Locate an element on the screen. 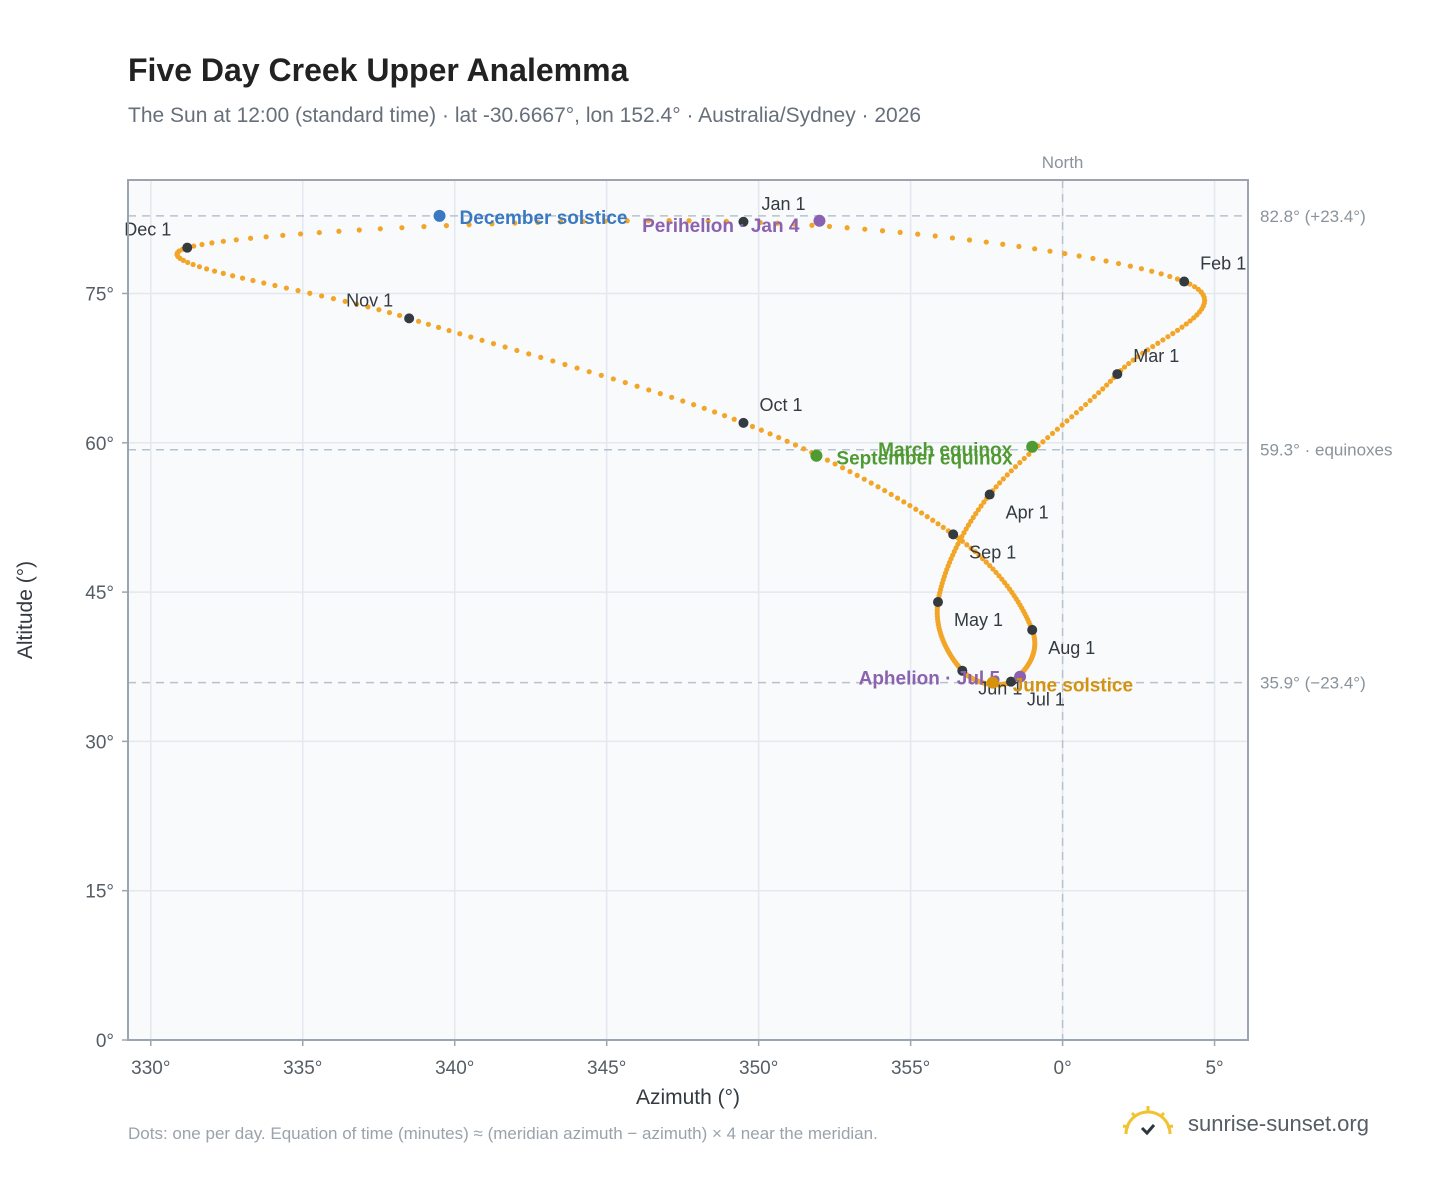 The image size is (1448, 1188). month-label: Nov 1 is located at coordinates (369, 300).